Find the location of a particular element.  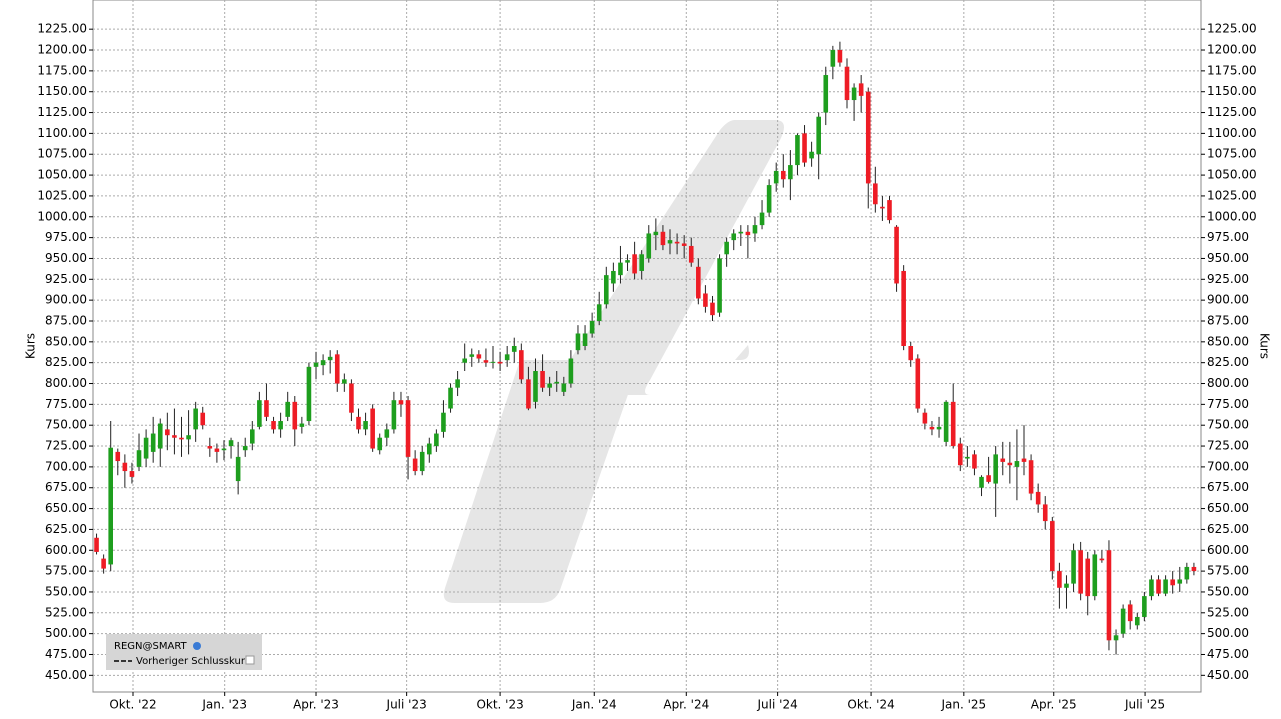

y-tick-label: 700.00 is located at coordinates (1228, 466).